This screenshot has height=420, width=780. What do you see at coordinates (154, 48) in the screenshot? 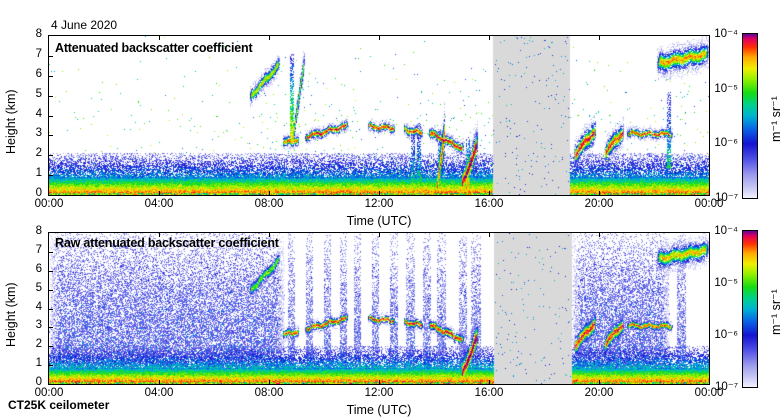
I see `plot-title-attenuated-backscatter: Attenuated backscatter coefficient` at bounding box center [154, 48].